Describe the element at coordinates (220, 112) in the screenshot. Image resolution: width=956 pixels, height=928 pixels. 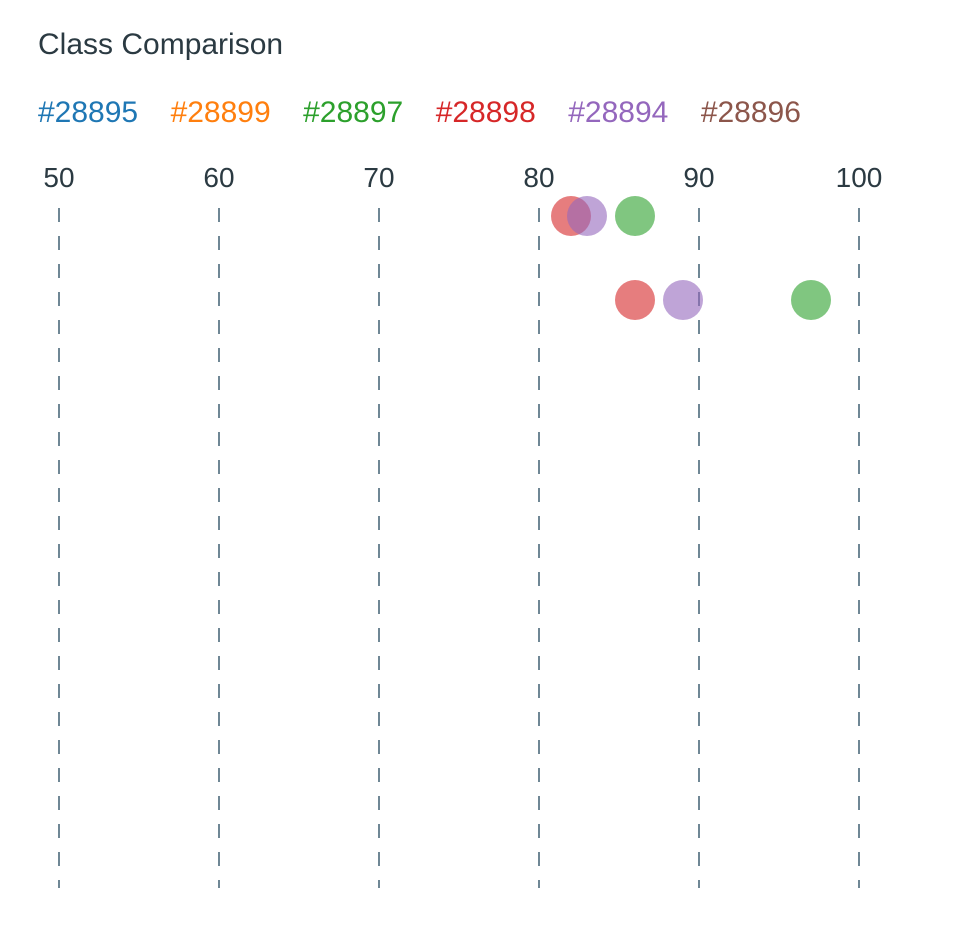
I see `legend-item-1: #28899` at that location.